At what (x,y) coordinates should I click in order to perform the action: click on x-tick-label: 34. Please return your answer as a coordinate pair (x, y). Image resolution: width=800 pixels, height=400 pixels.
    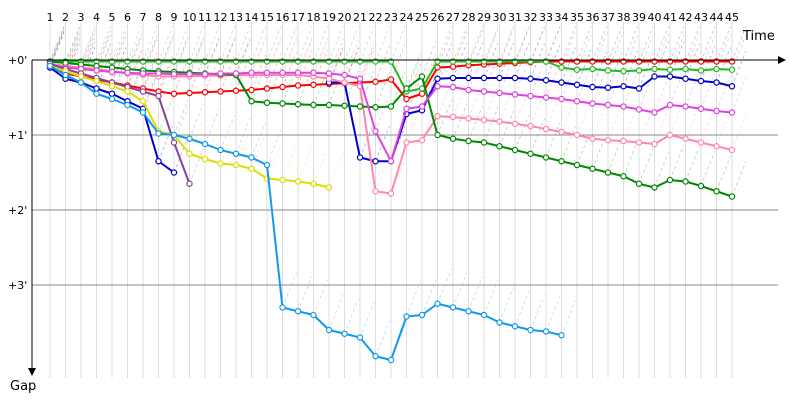
    Looking at the image, I should click on (562, 17).